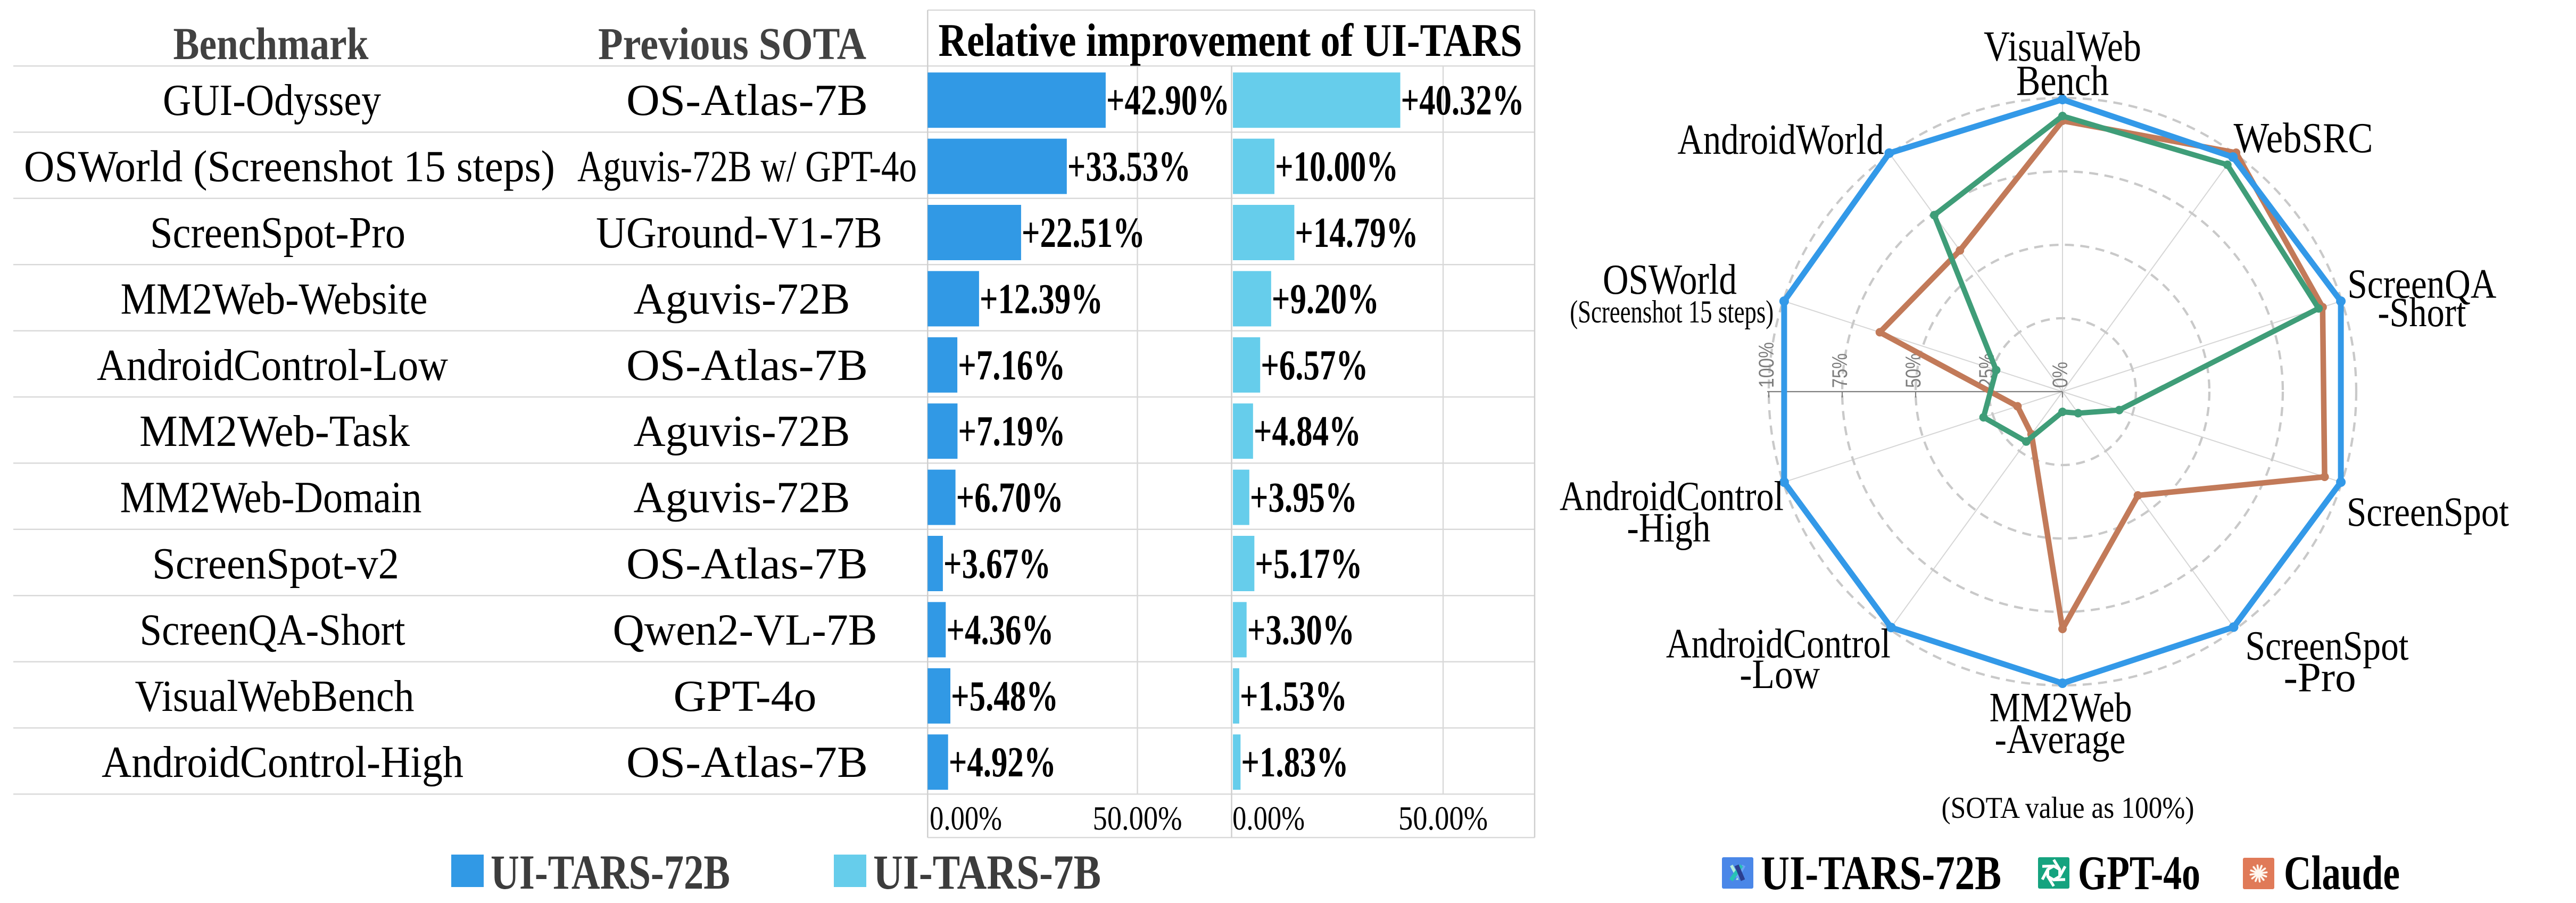 The width and height of the screenshot is (2576, 903). What do you see at coordinates (1011, 365) in the screenshot?
I see `svg-text: +7.16%` at bounding box center [1011, 365].